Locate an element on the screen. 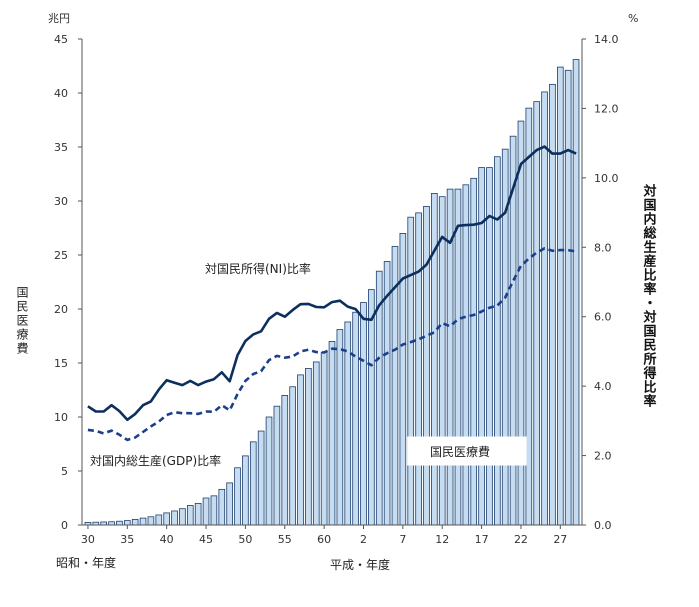  x-axis-label-heisei: 平成・年度 is located at coordinates (360, 564).